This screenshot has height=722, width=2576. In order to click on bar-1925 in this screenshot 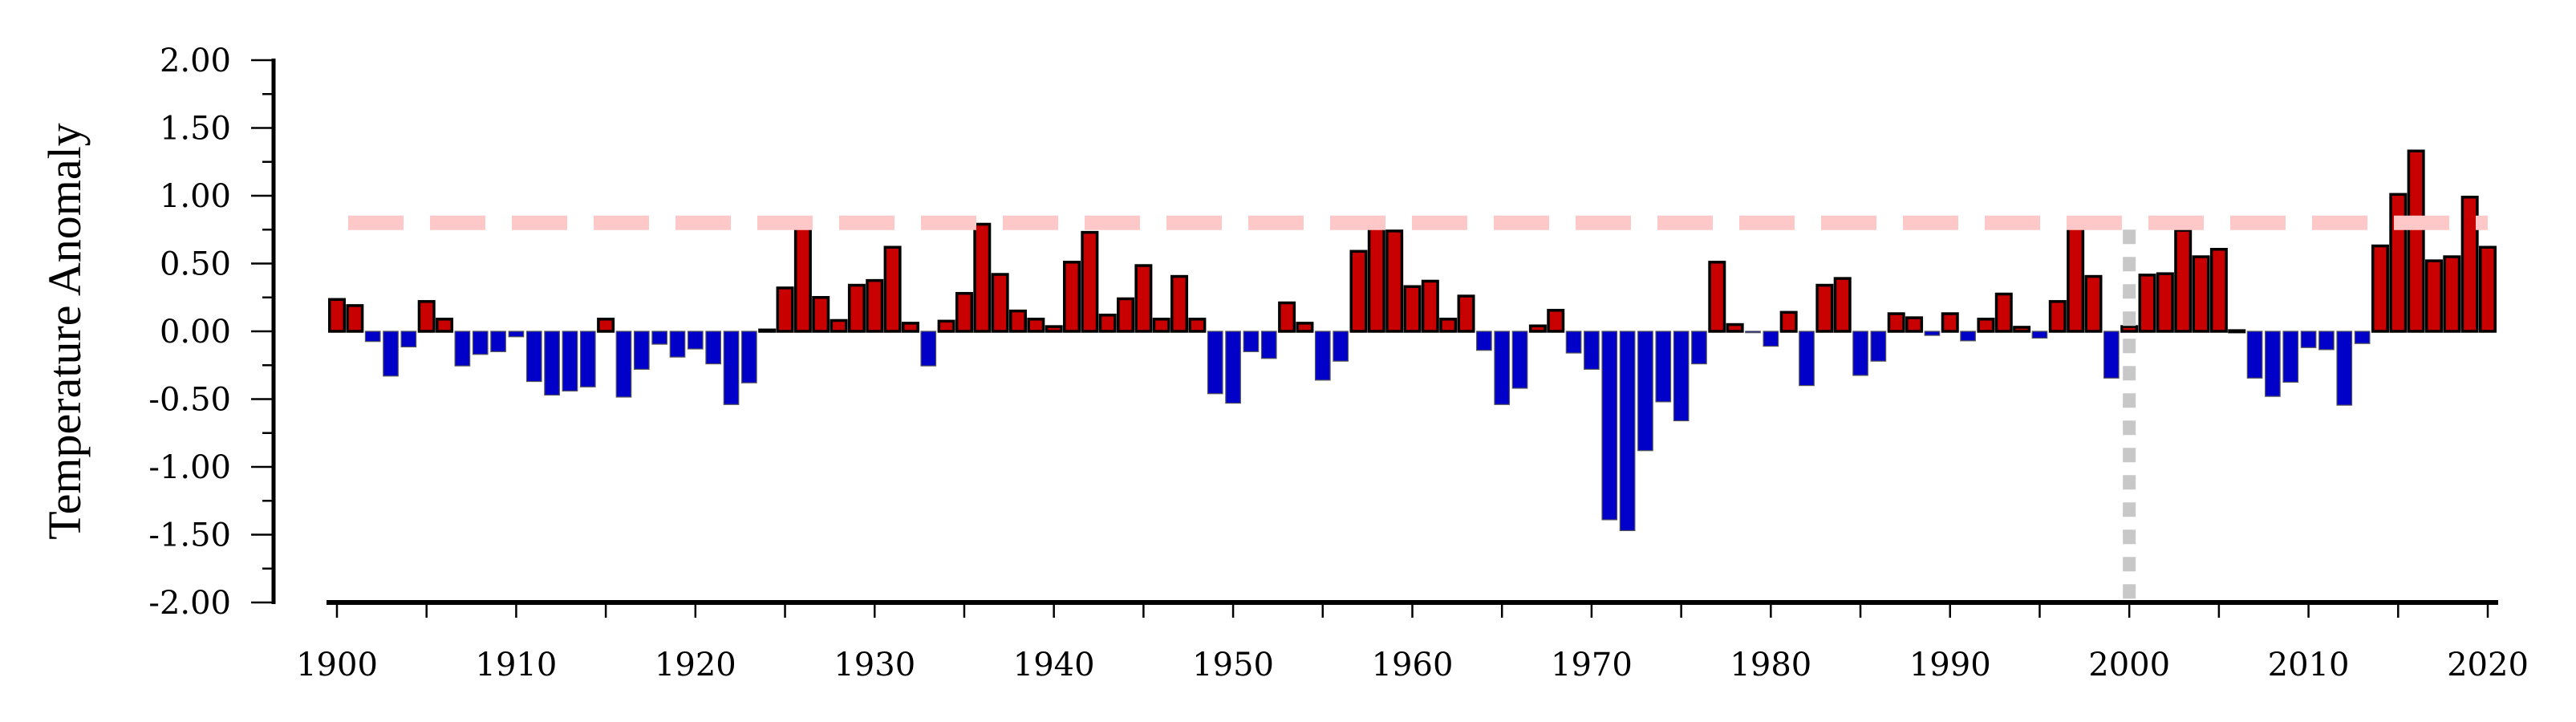, I will do `click(785, 309)`.